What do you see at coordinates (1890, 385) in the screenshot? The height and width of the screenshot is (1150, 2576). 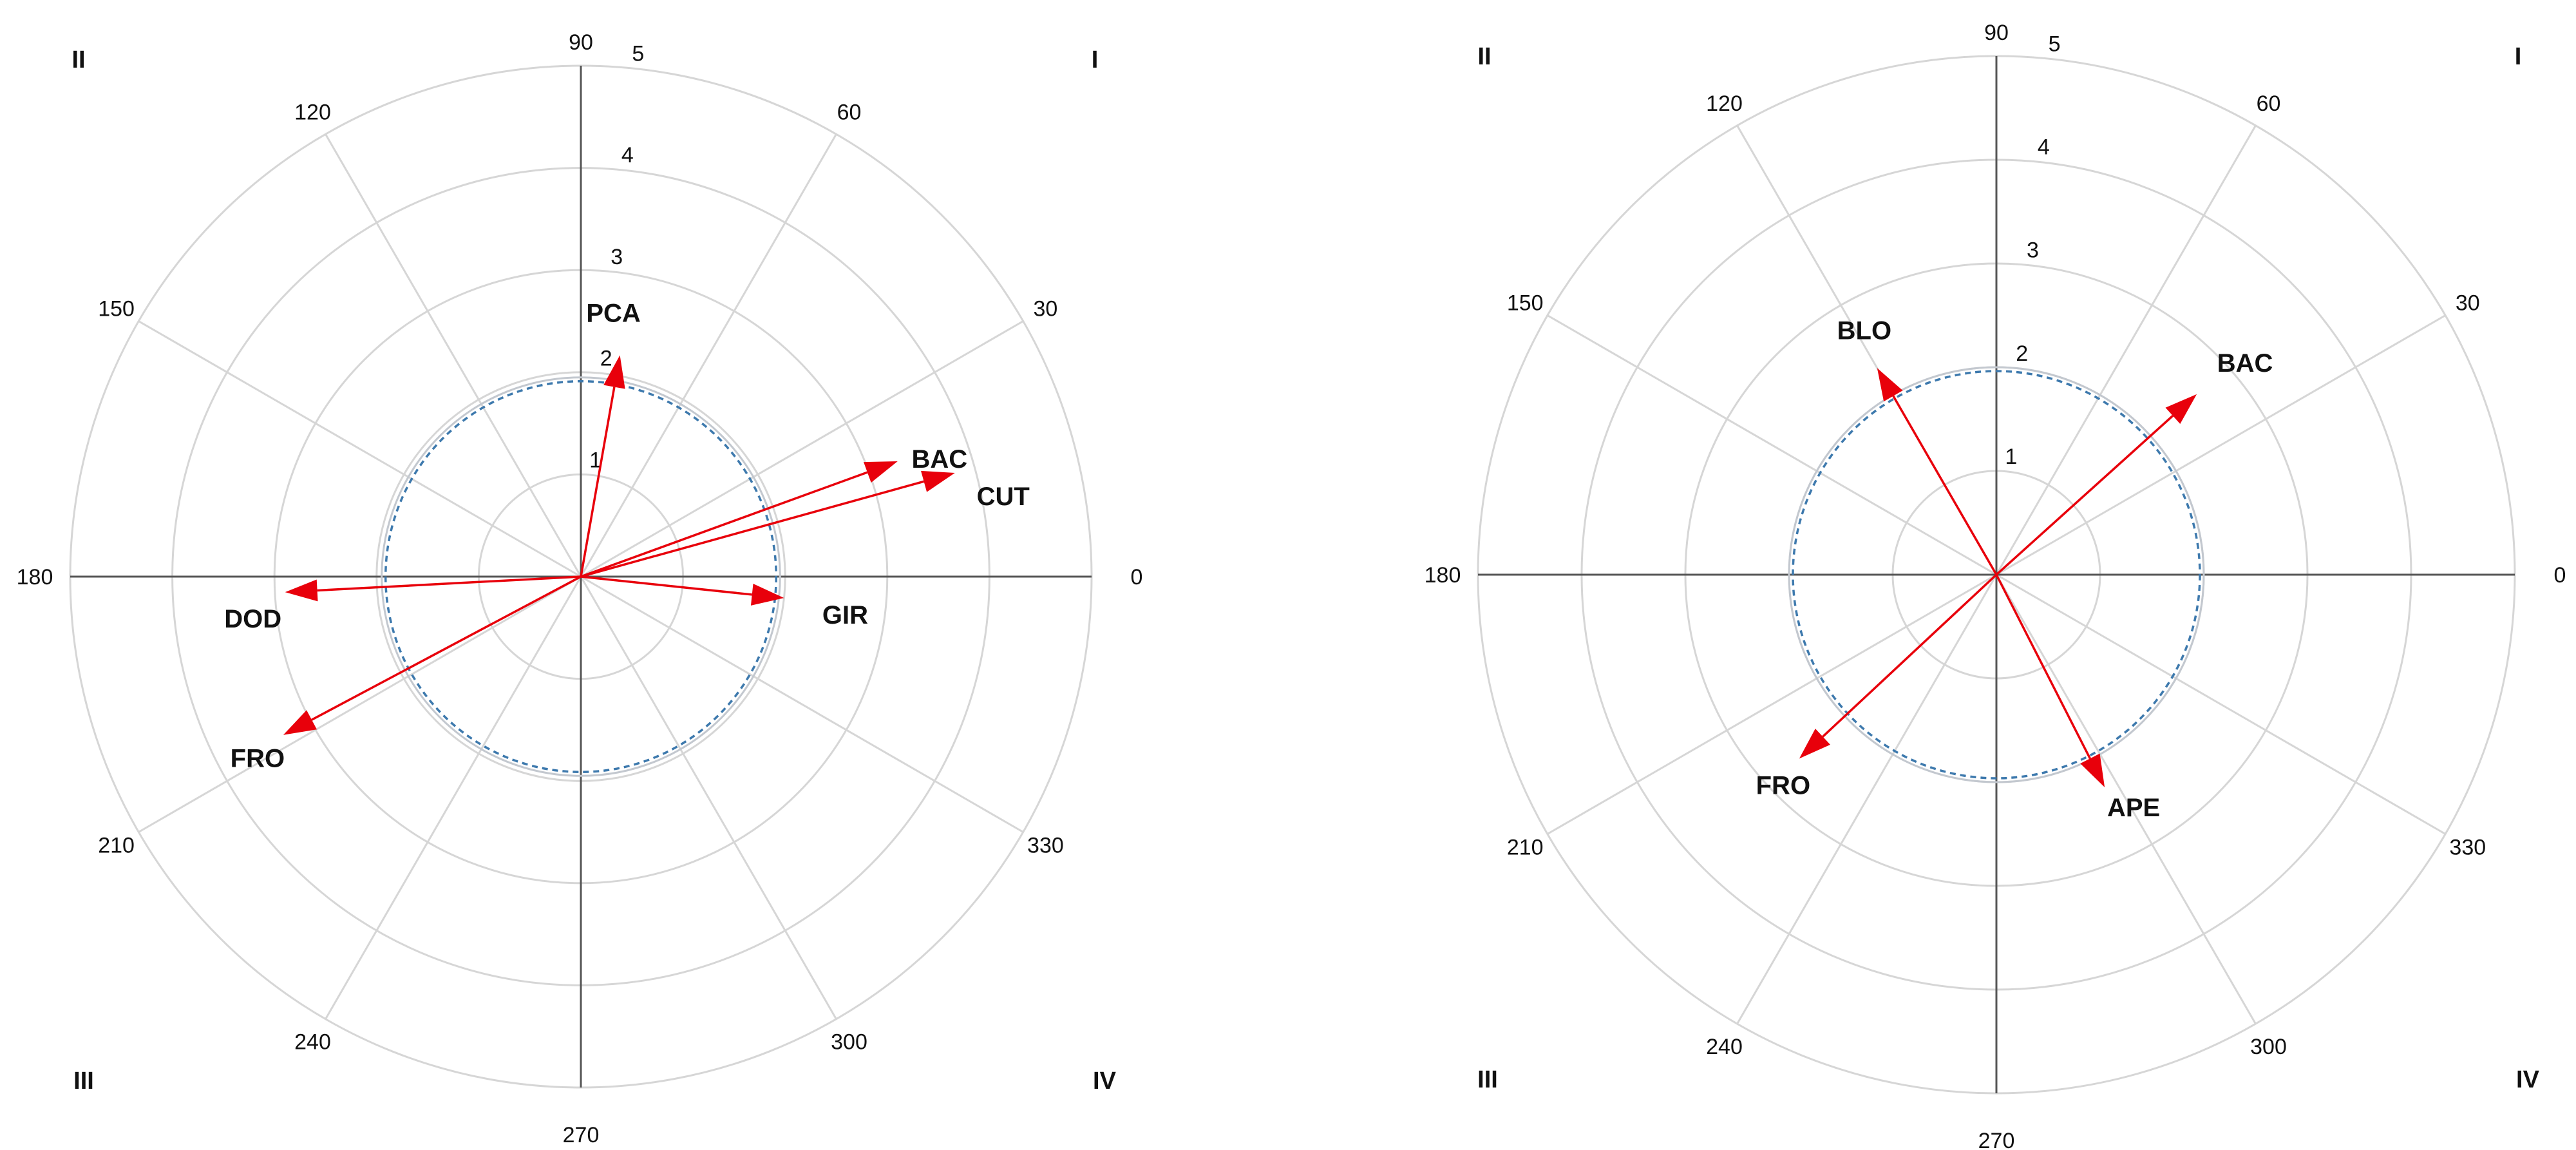 I see `vector-arrowhead-blo` at bounding box center [1890, 385].